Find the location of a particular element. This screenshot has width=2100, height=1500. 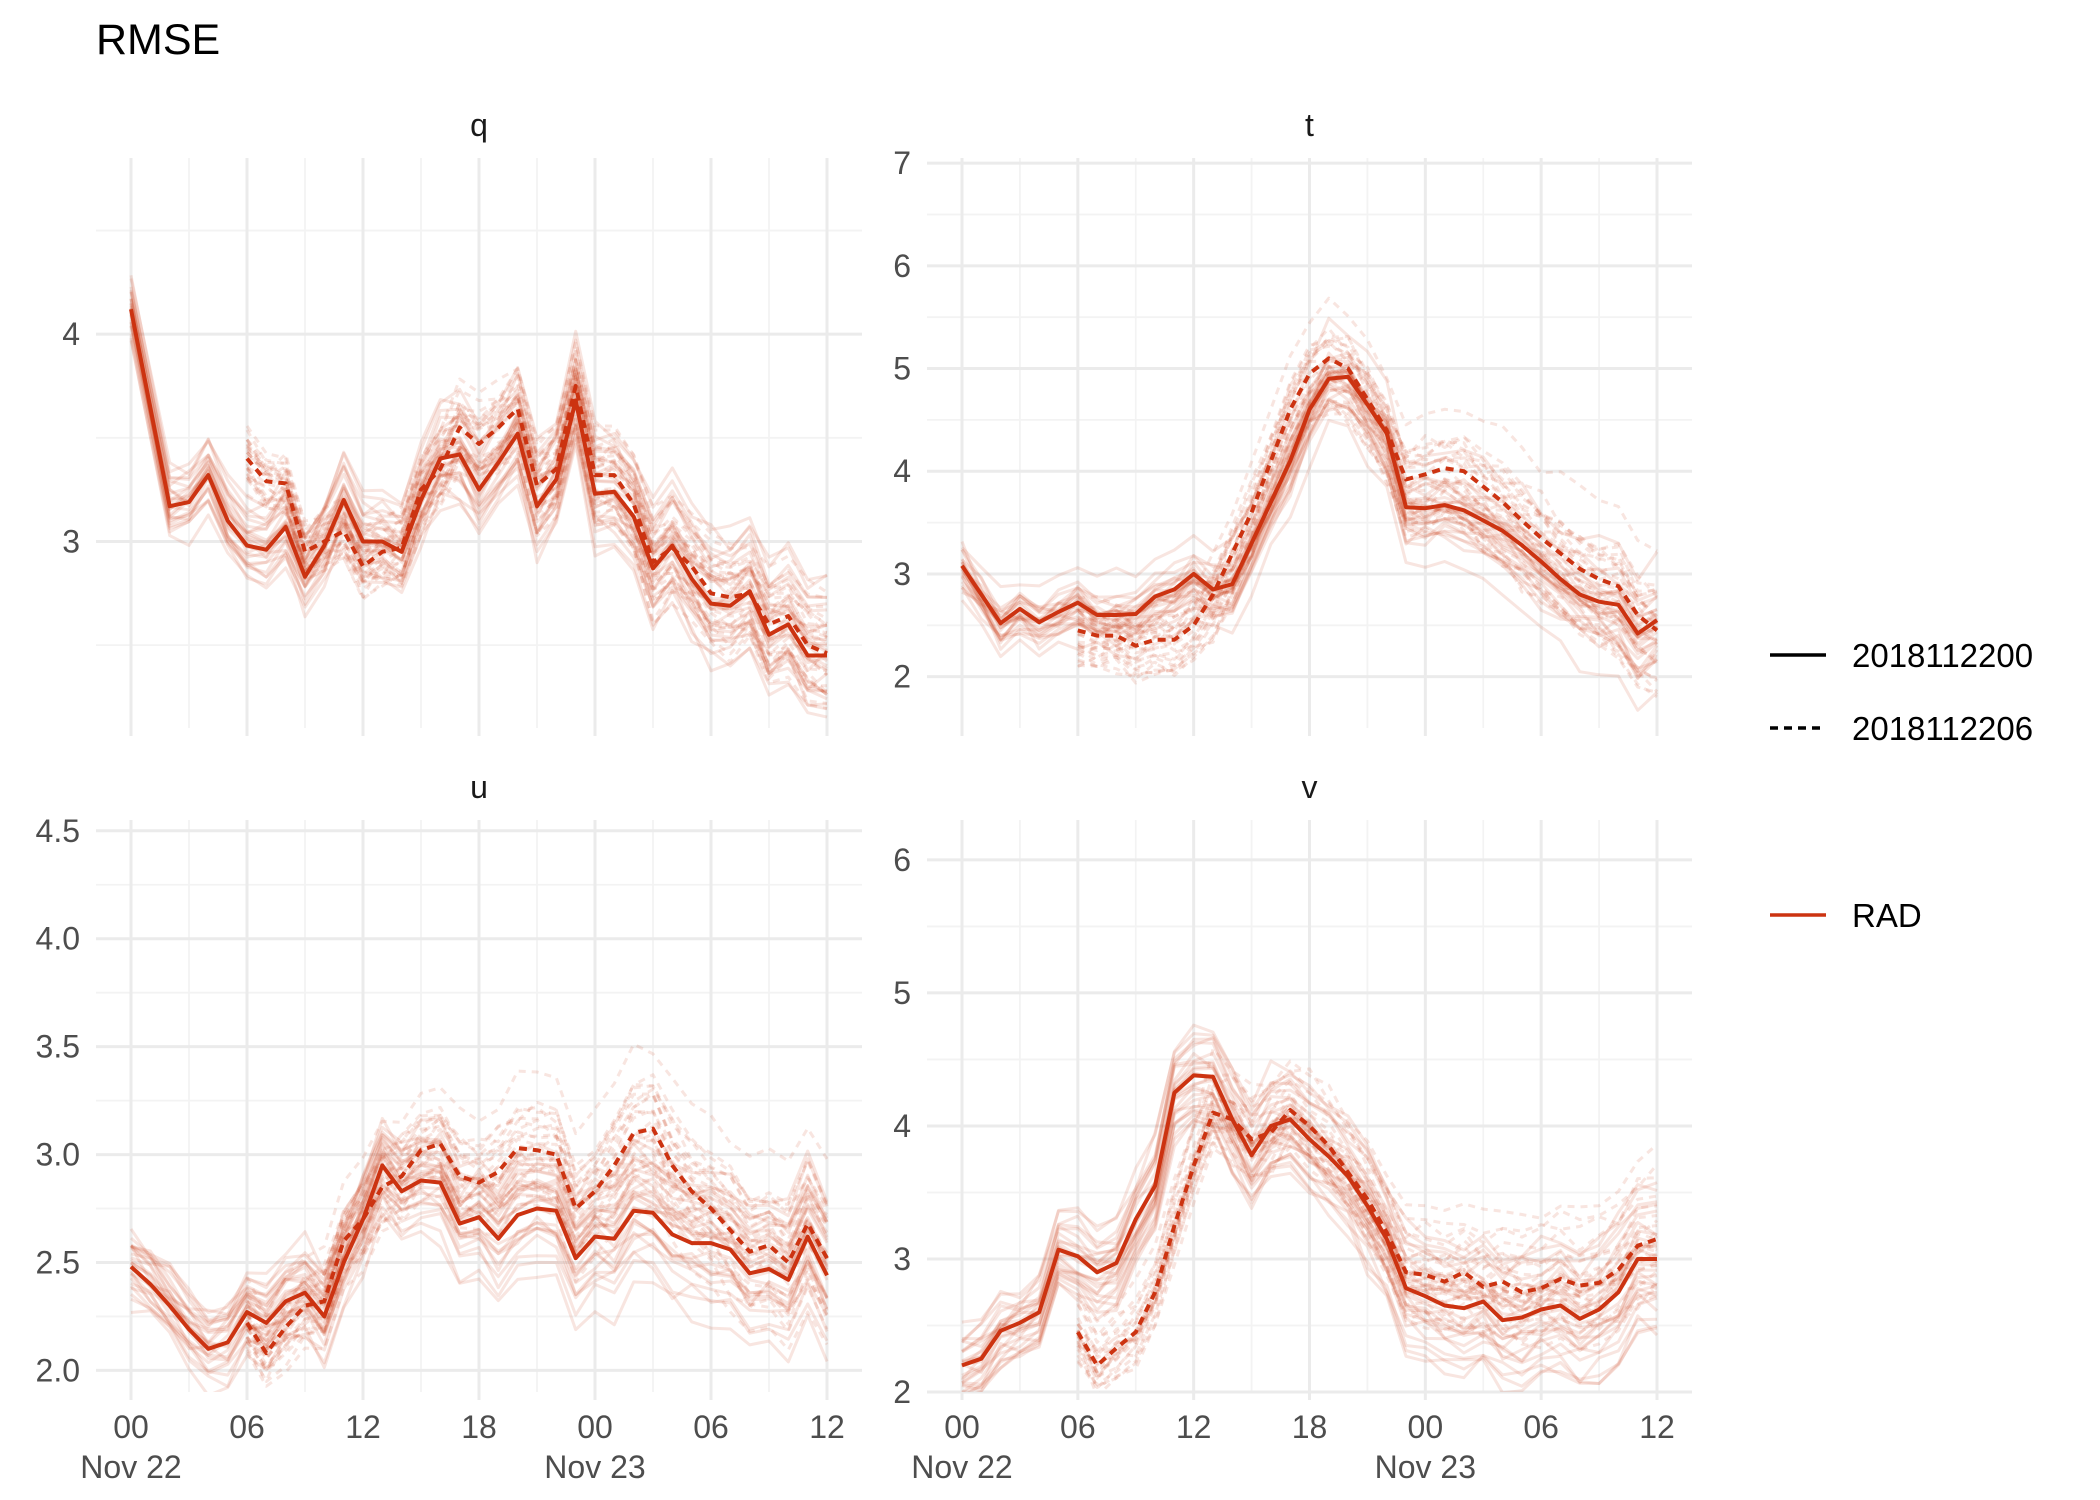

chart-title: RMSE is located at coordinates (158, 40).